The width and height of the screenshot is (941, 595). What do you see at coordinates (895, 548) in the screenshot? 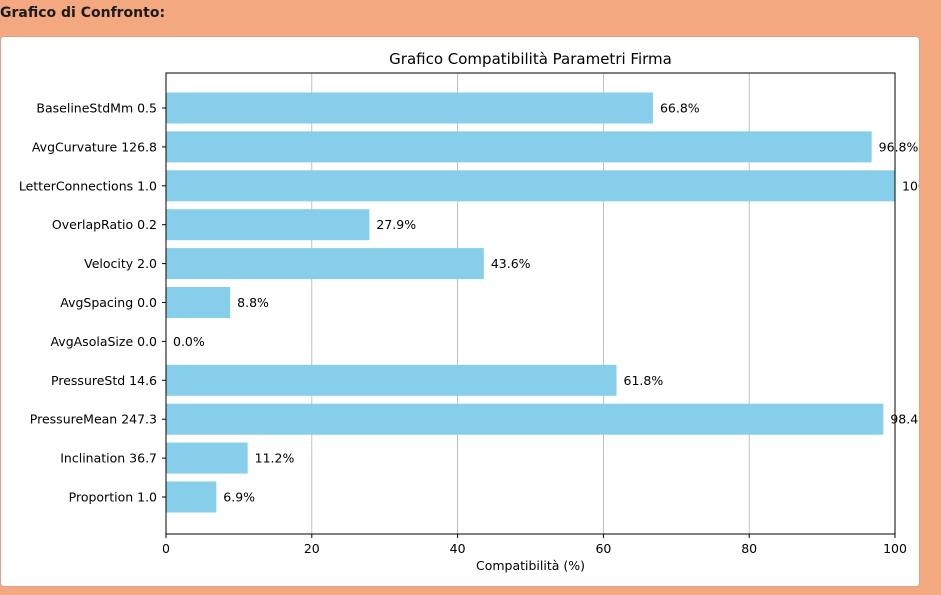
I see `x-tick-label: 100` at bounding box center [895, 548].